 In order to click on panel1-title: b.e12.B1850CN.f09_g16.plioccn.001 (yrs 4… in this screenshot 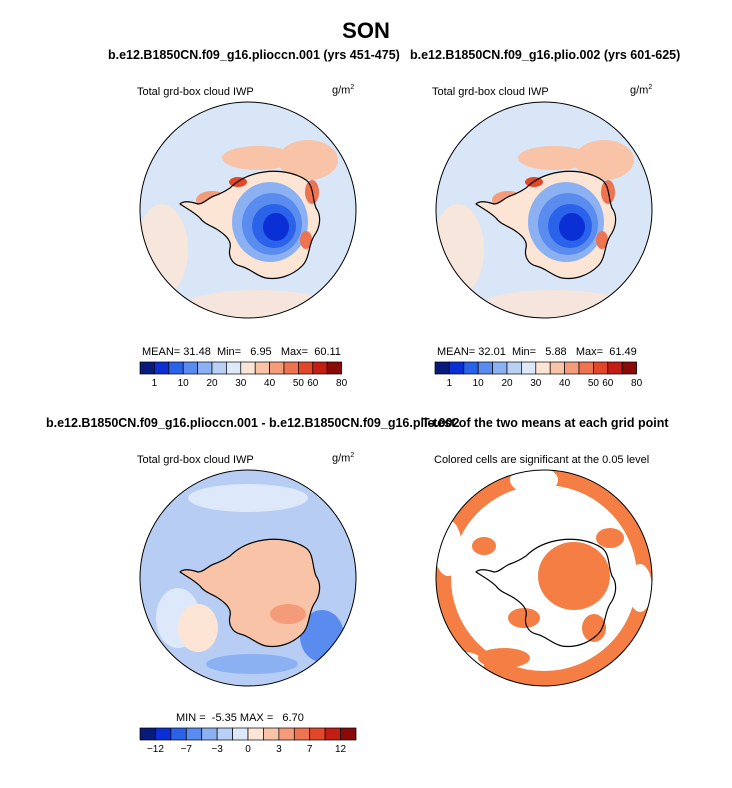, I will do `click(254, 55)`.